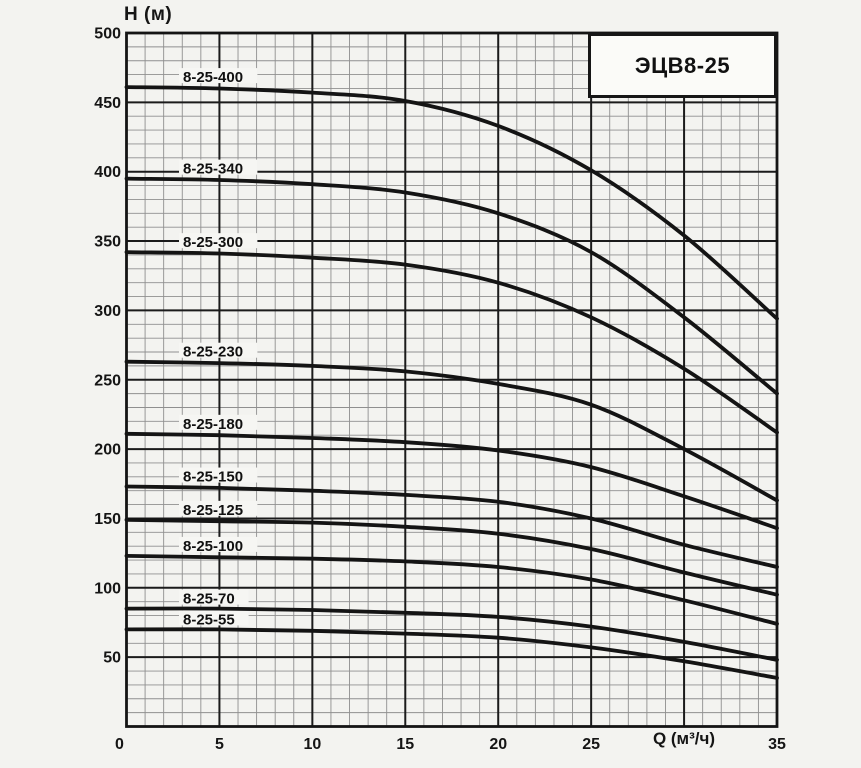 The height and width of the screenshot is (768, 861). Describe the element at coordinates (119, 744) in the screenshot. I see `x-tick-label: 0` at that location.